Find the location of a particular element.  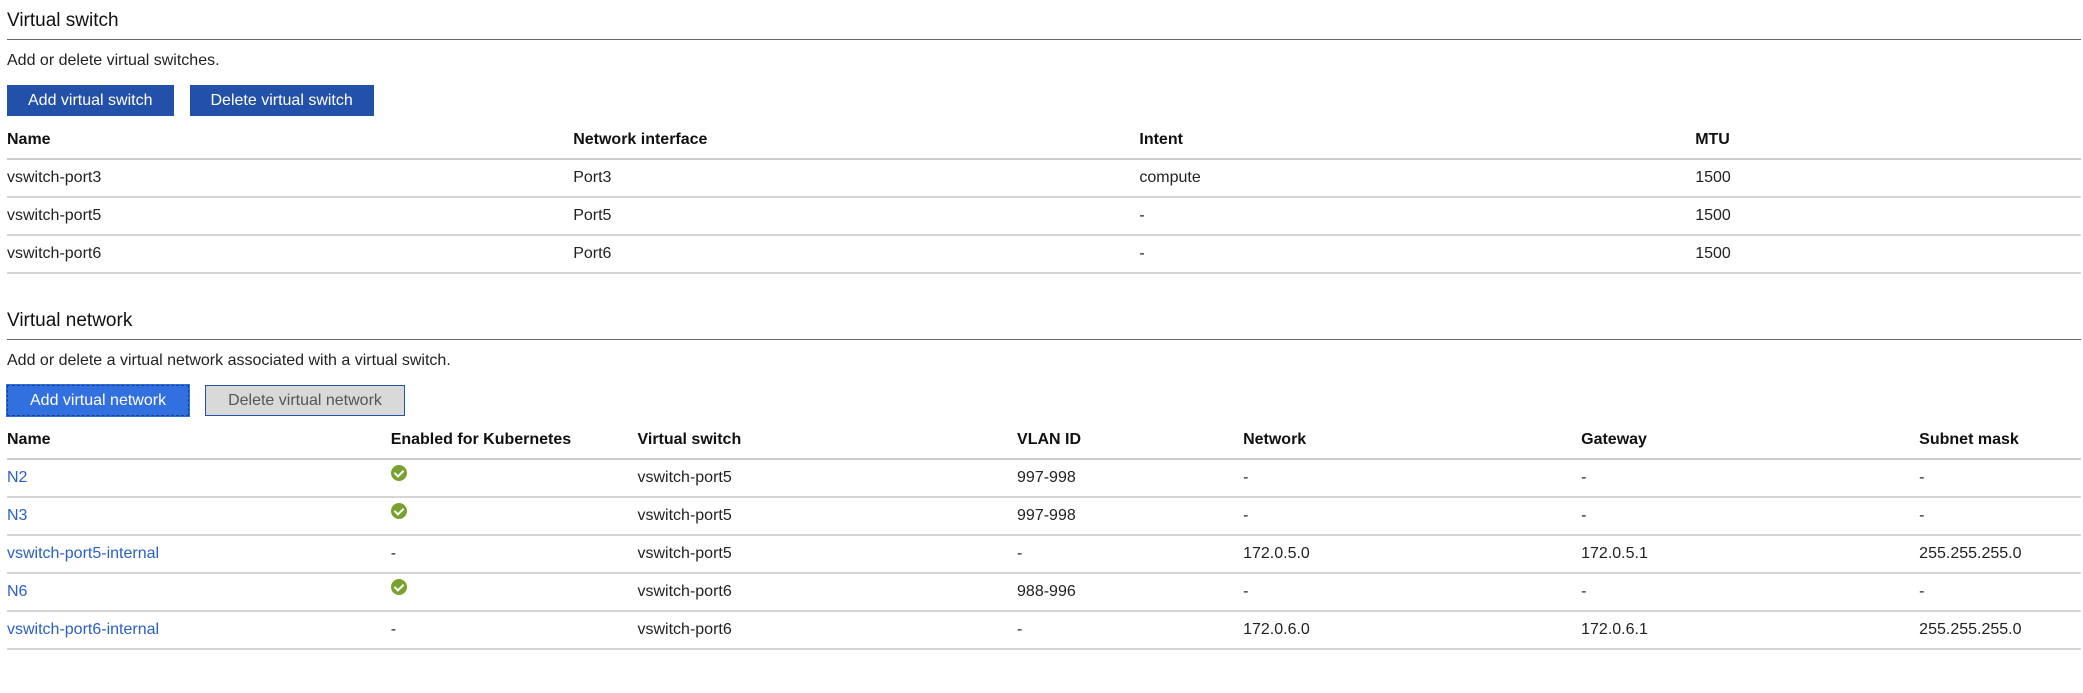

add-virtual-network-button: Add virtual network is located at coordinates (98, 400).